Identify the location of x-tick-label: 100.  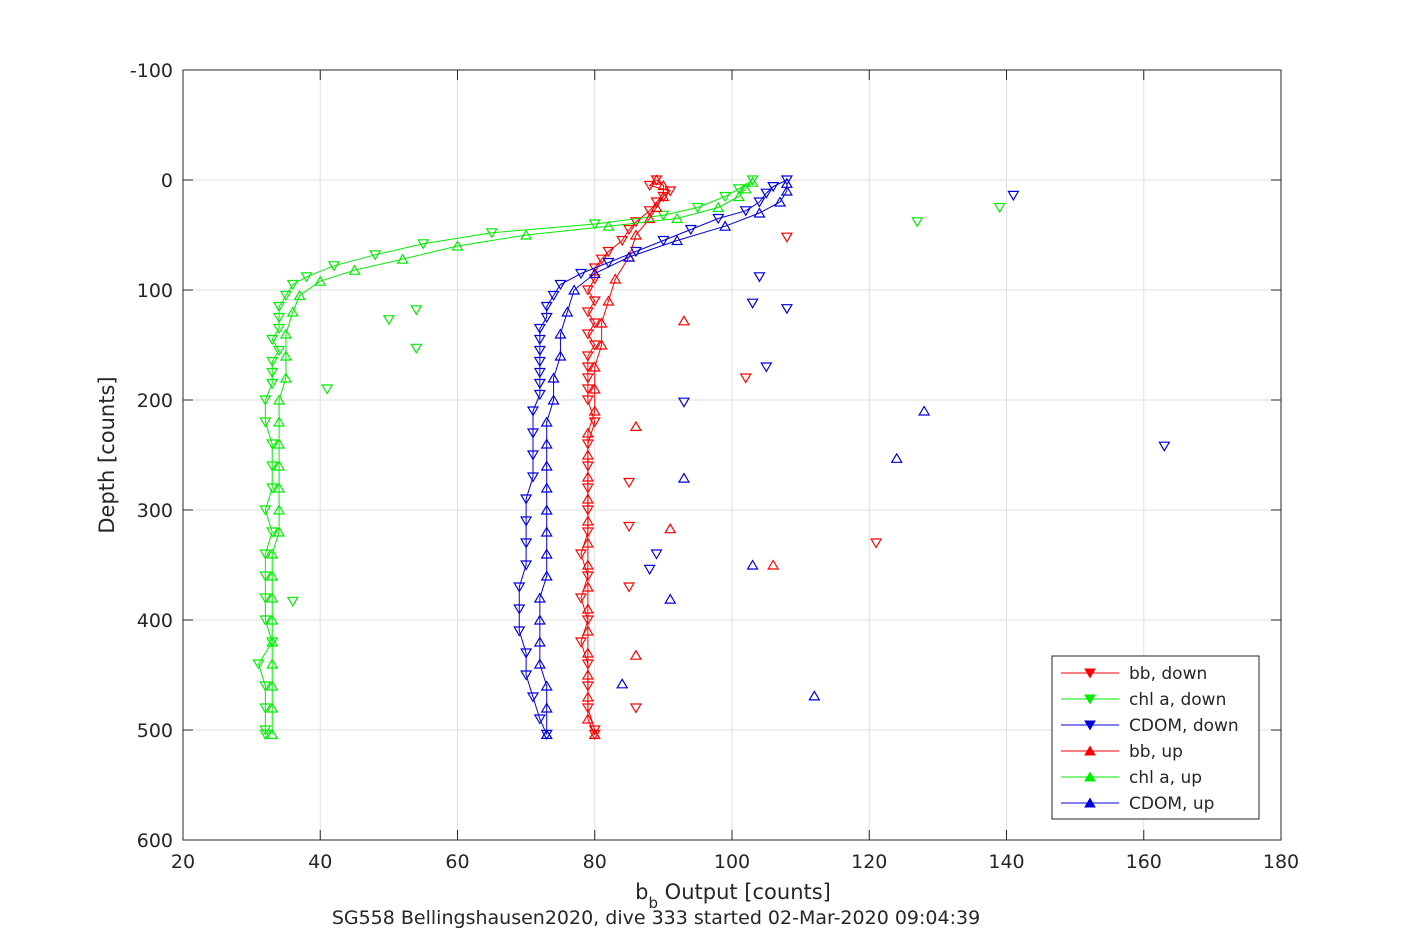
(732, 862).